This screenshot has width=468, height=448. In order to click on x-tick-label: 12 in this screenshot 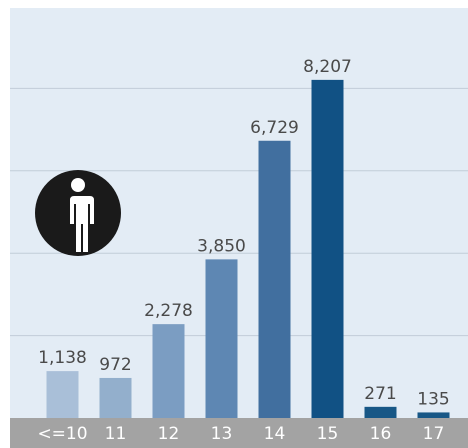, I will do `click(169, 434)`.